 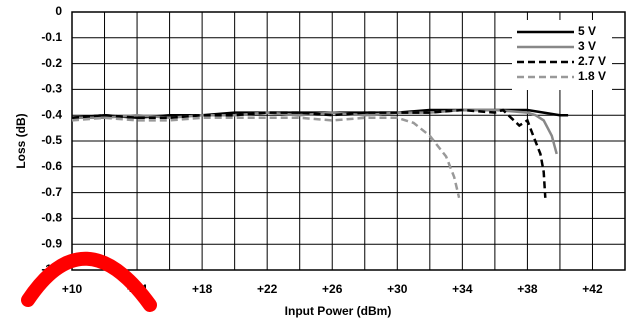 What do you see at coordinates (51, 63) in the screenshot?
I see `y-tick-label: -0.2` at bounding box center [51, 63].